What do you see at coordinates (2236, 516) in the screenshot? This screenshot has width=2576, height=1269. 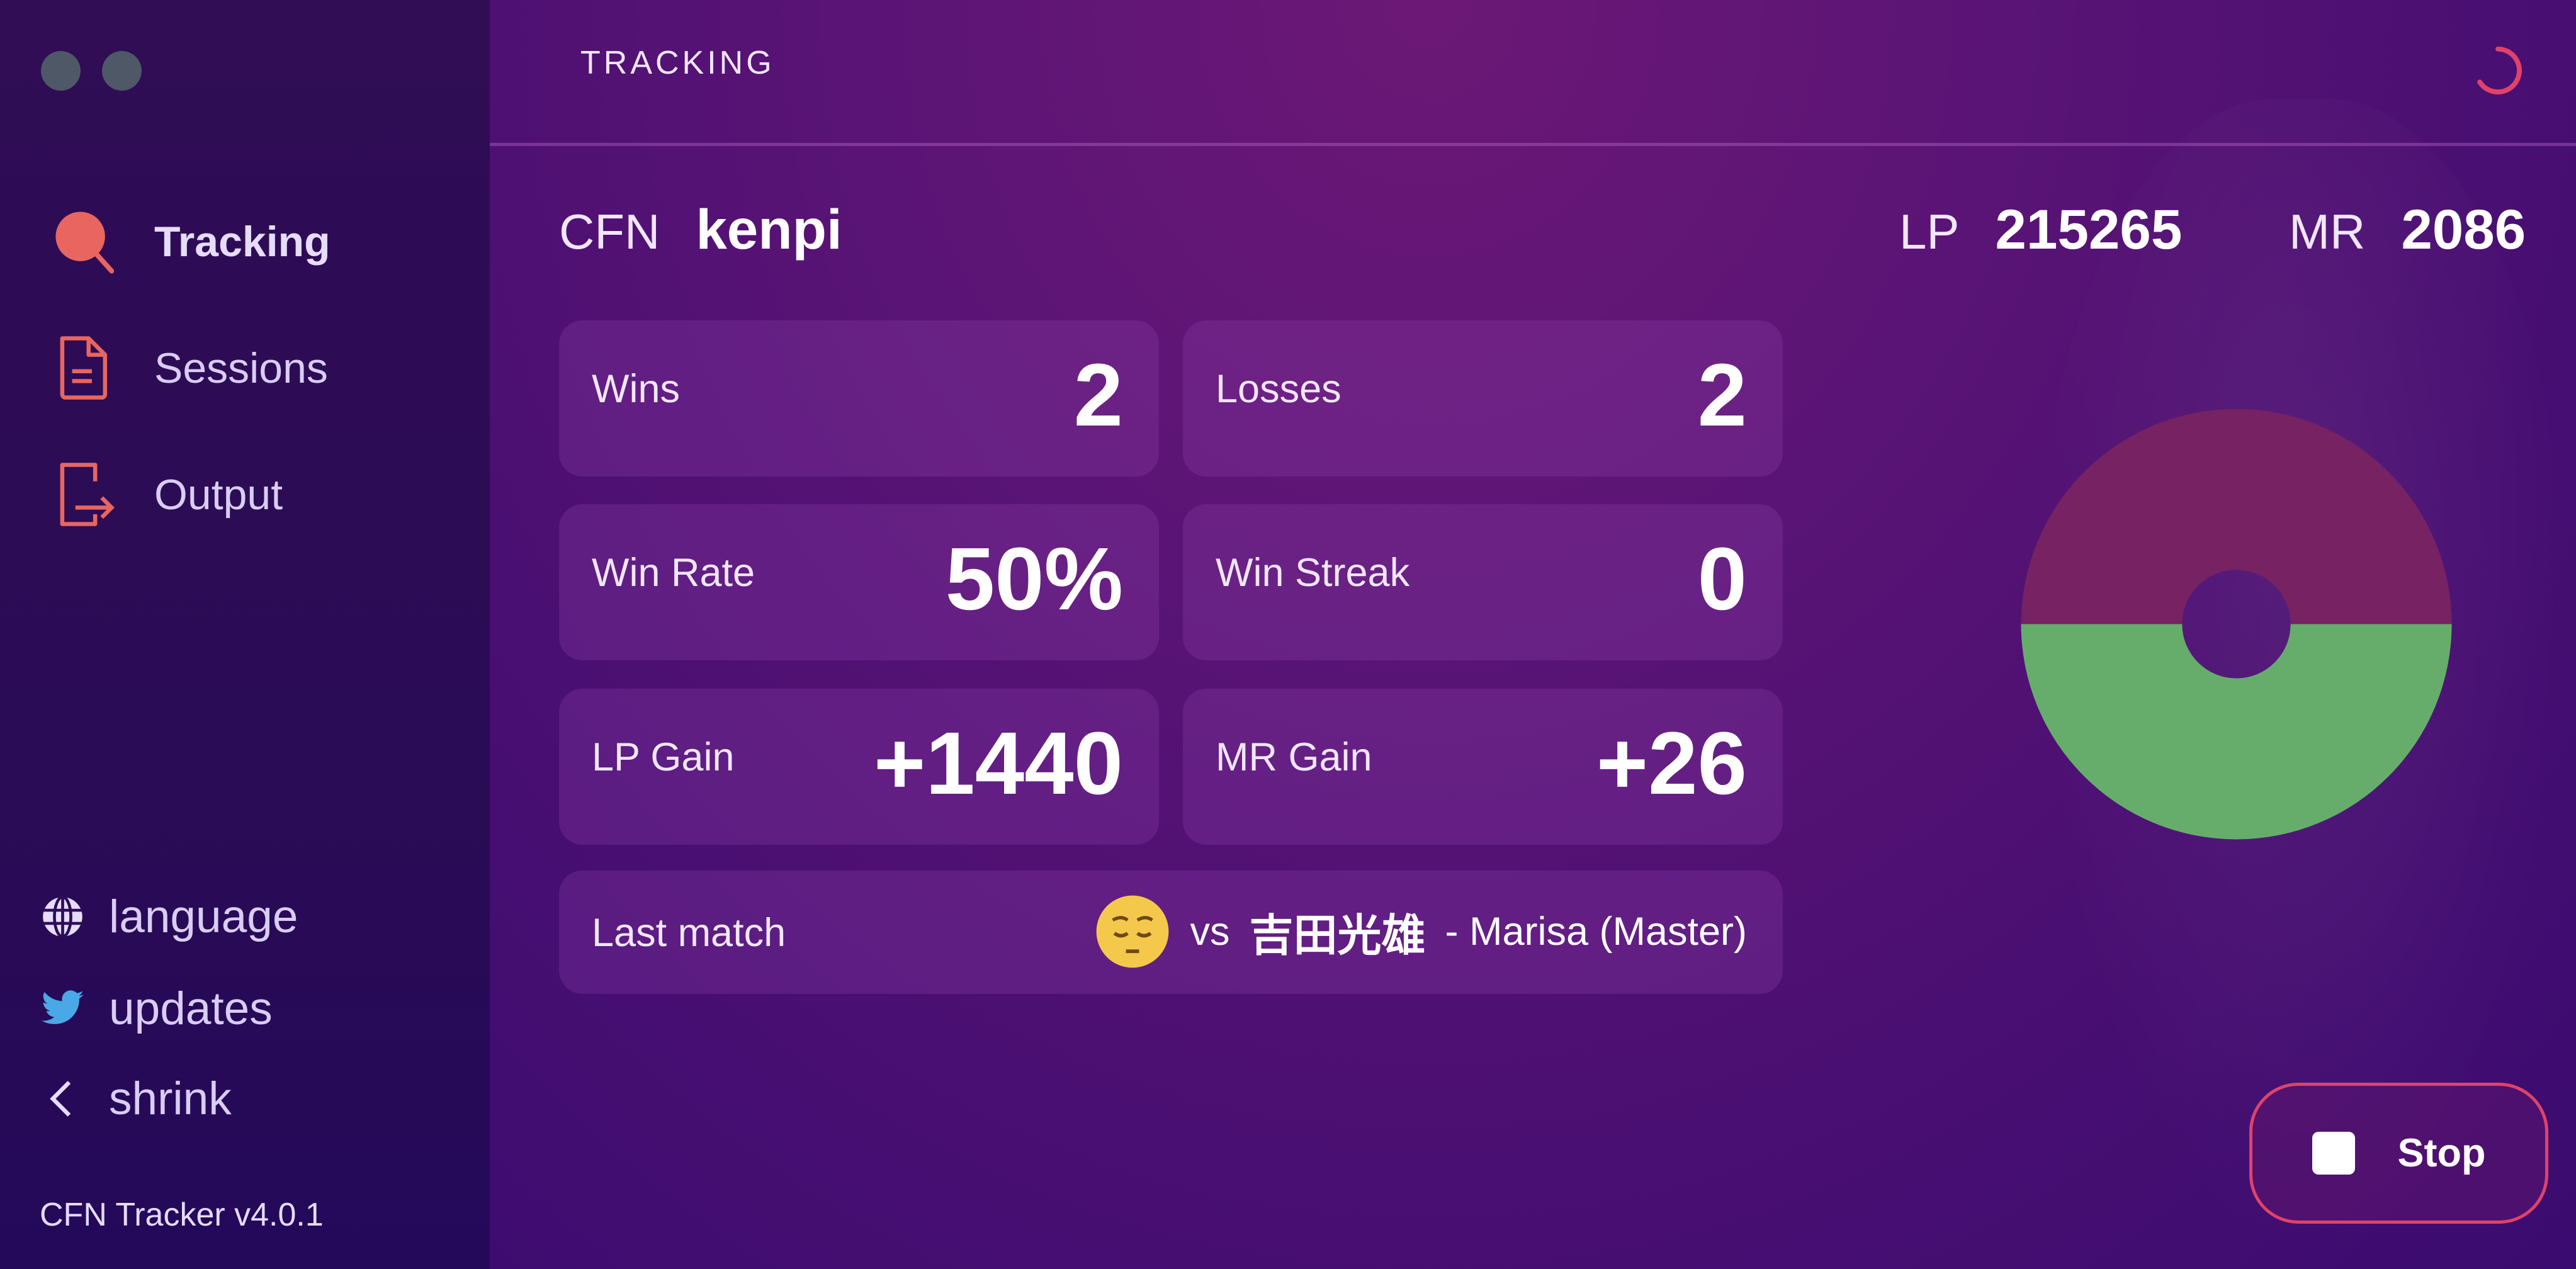 I see `donut-slice-losses` at bounding box center [2236, 516].